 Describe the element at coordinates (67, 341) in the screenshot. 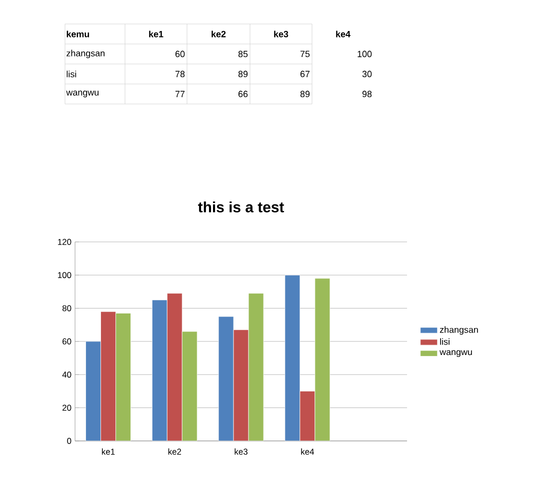

I see `y-tick-label: 60` at that location.